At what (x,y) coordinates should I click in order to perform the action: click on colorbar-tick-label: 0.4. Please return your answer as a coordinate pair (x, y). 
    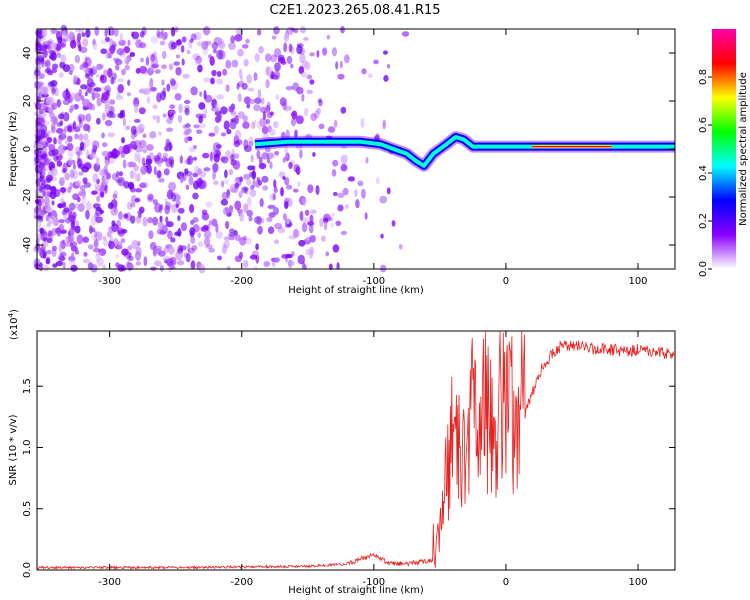
    Looking at the image, I should click on (703, 173).